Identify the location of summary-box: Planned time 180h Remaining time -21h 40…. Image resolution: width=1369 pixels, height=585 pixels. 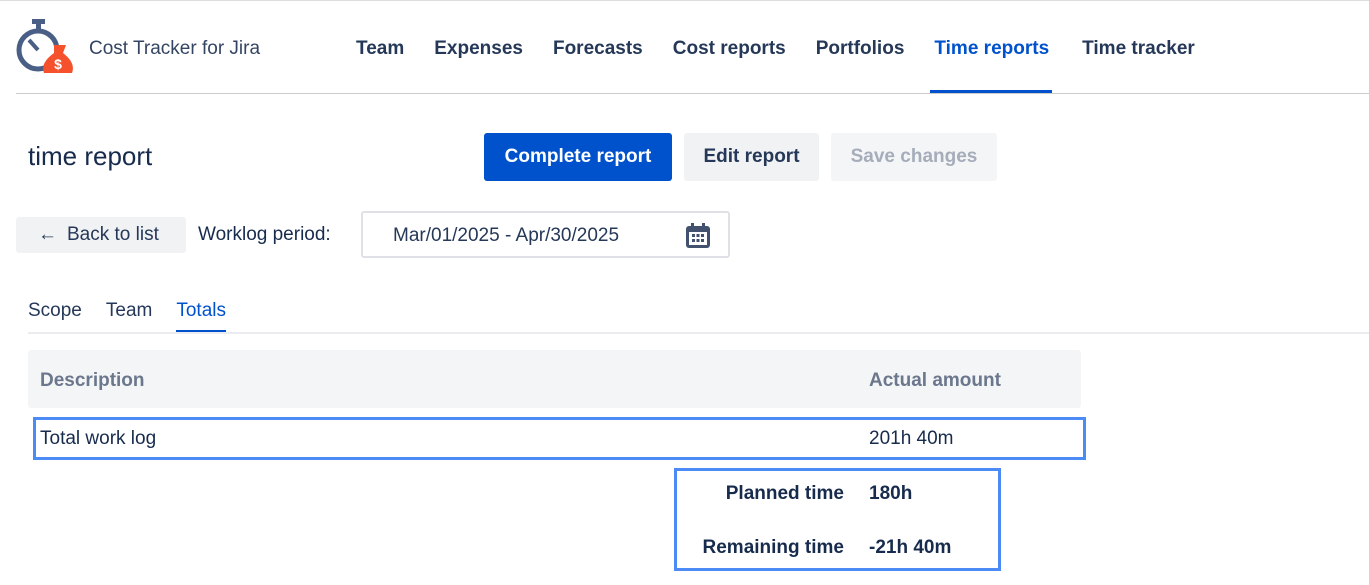
(837, 519).